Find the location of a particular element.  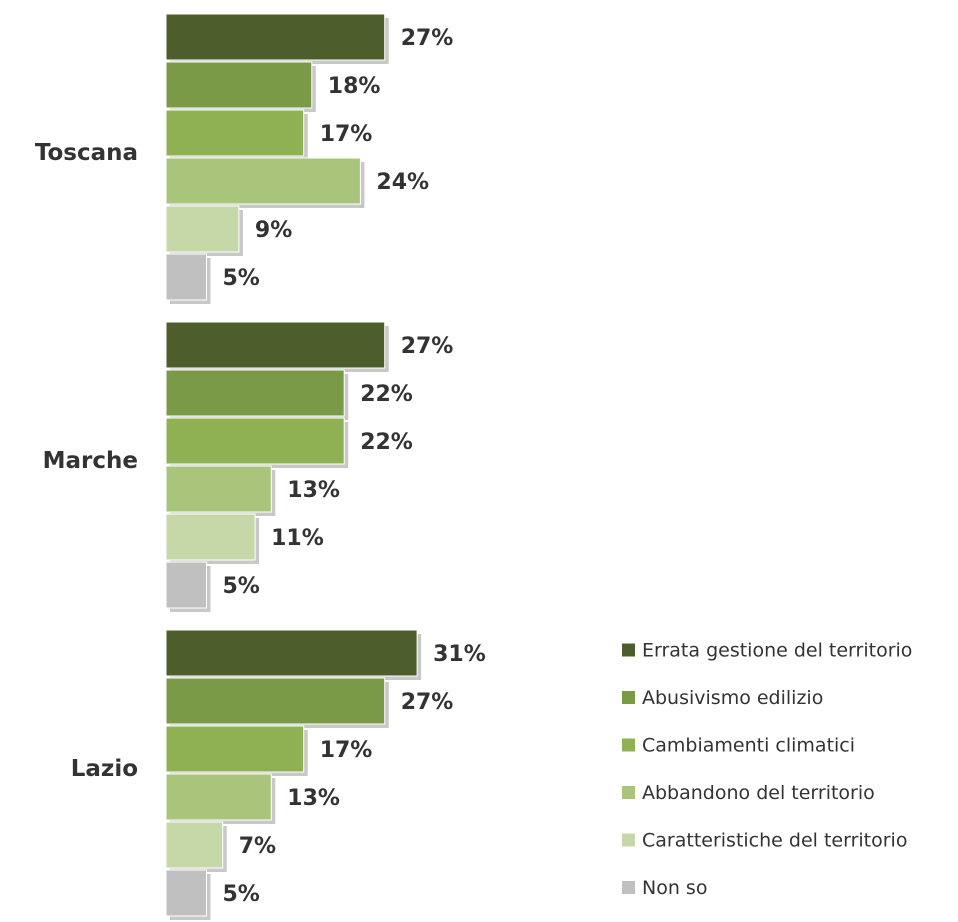

group-toscana: 27% 18% 17%24% 9% 5% Toscana is located at coordinates (244, 158).